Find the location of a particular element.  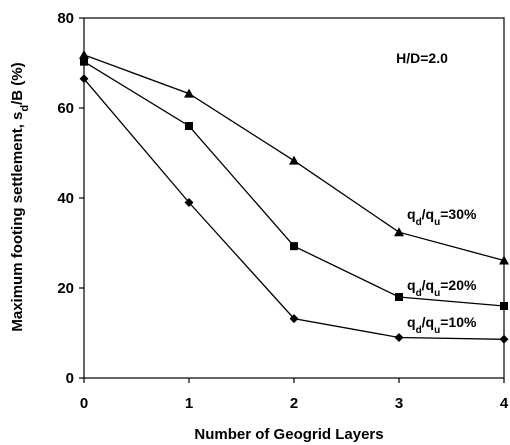

x-tick-label: 1 is located at coordinates (189, 403).